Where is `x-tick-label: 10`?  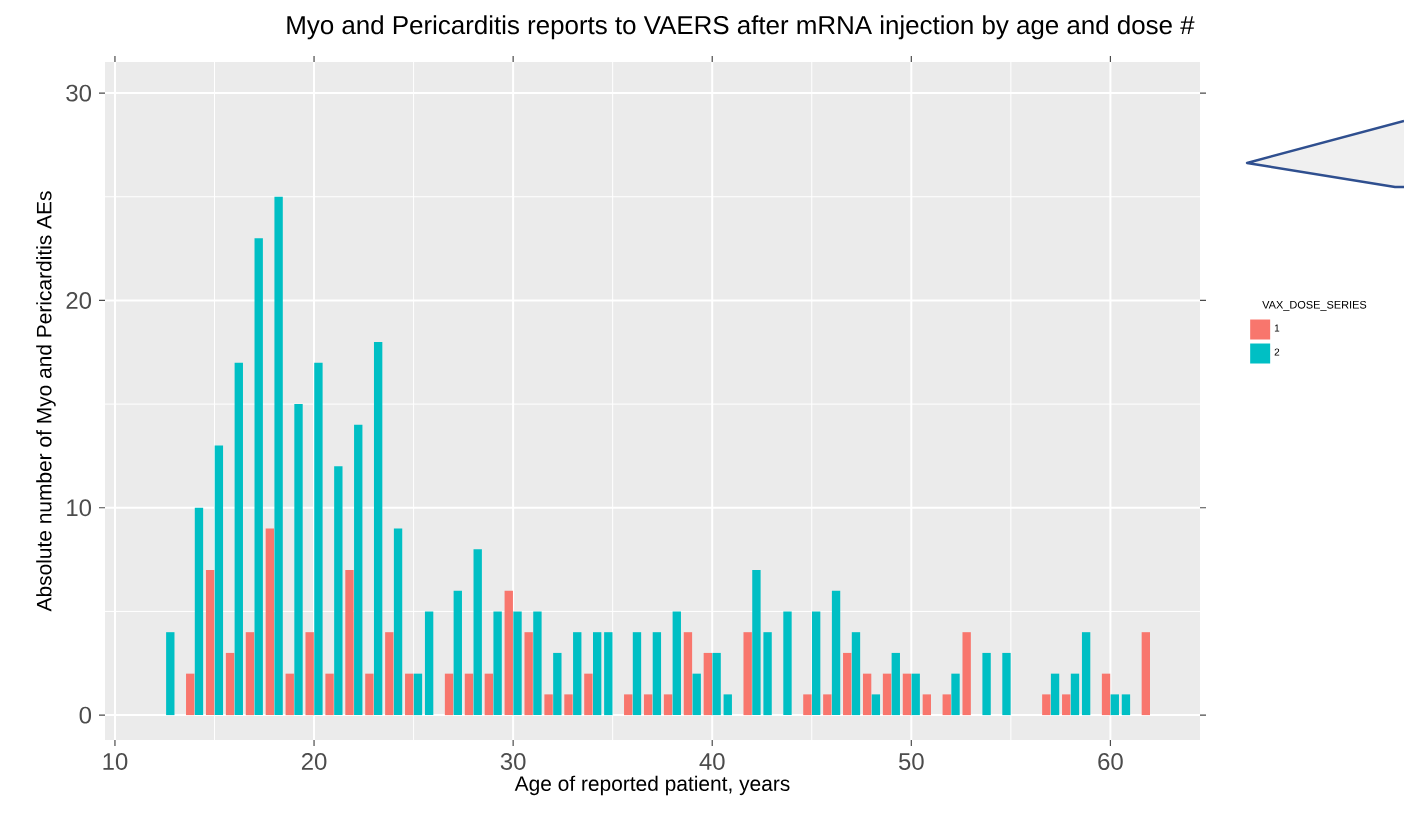 x-tick-label: 10 is located at coordinates (115, 761).